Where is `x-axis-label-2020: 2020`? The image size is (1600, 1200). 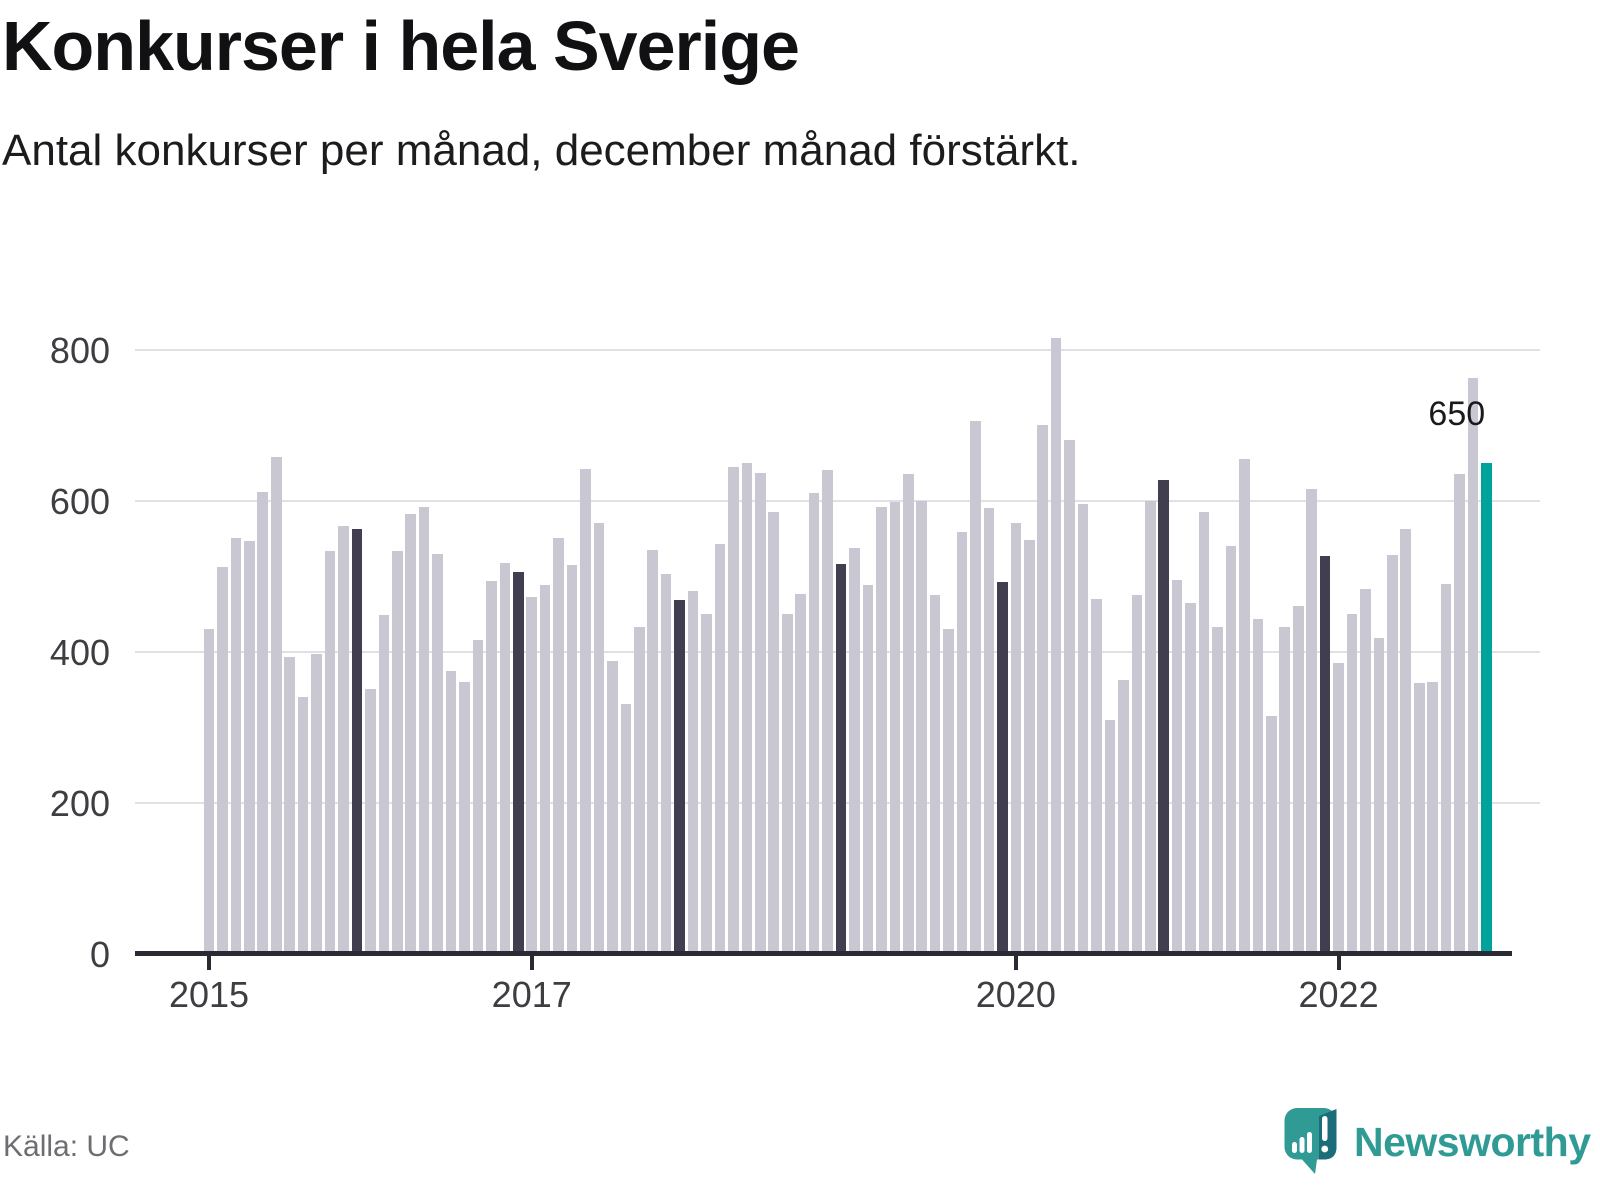 x-axis-label-2020: 2020 is located at coordinates (1015, 994).